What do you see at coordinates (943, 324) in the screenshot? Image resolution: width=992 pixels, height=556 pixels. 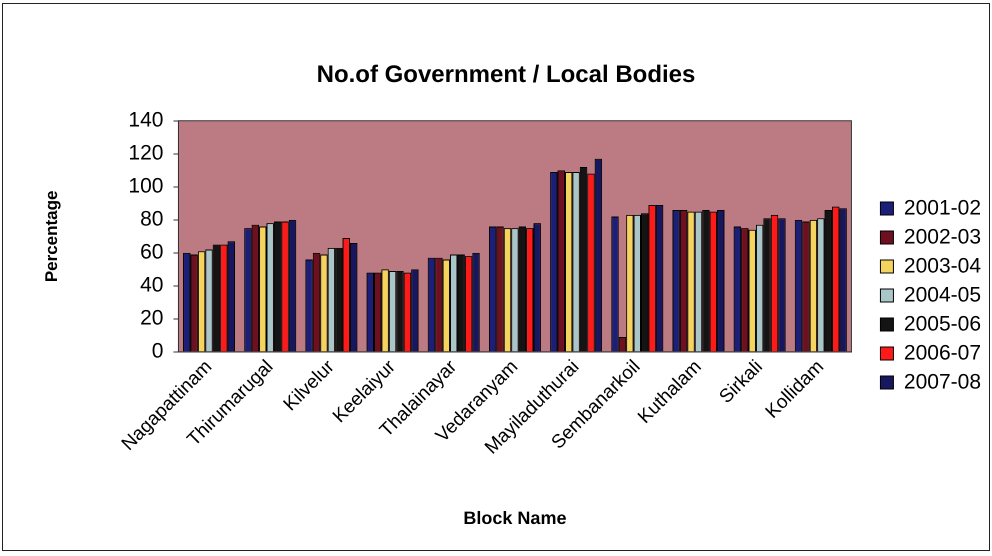 I see `legend-label: 2005-06` at bounding box center [943, 324].